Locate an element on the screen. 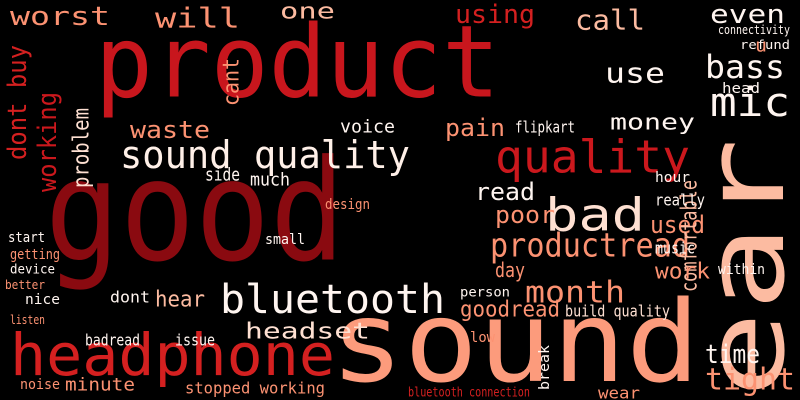 This screenshot has width=800, height=400. word: product is located at coordinates (297, 62).